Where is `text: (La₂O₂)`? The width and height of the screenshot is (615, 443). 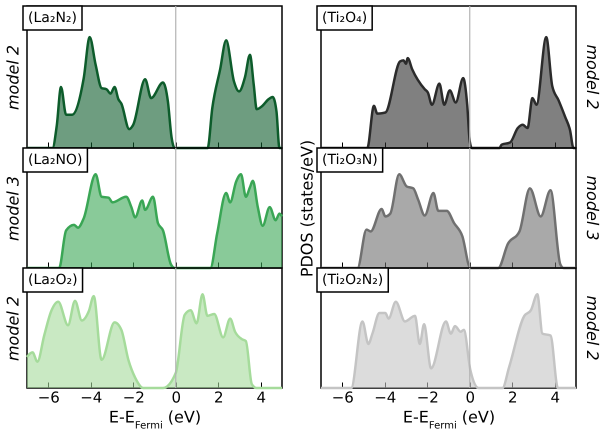 text: (La₂O₂) is located at coordinates (53, 280).